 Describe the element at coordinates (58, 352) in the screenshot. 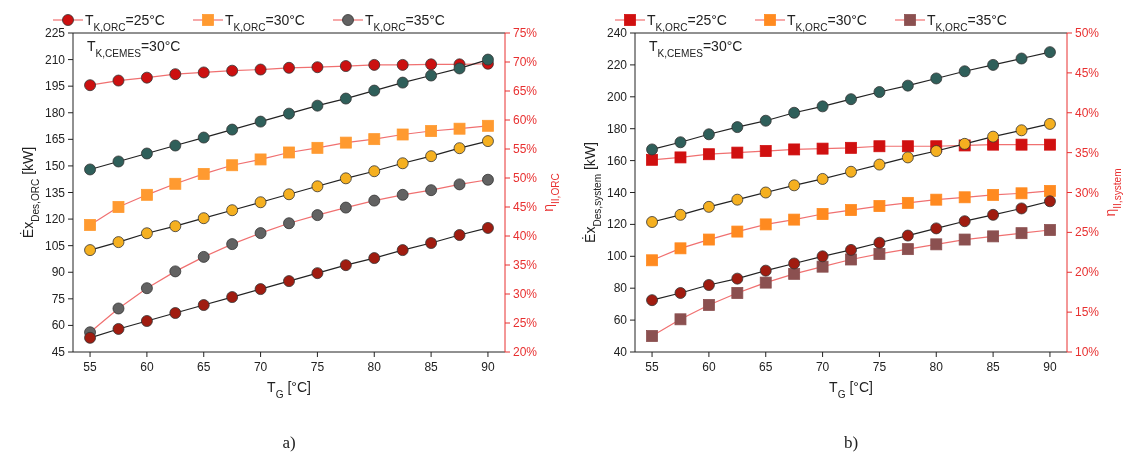

I see `y-tick-label: 45` at that location.